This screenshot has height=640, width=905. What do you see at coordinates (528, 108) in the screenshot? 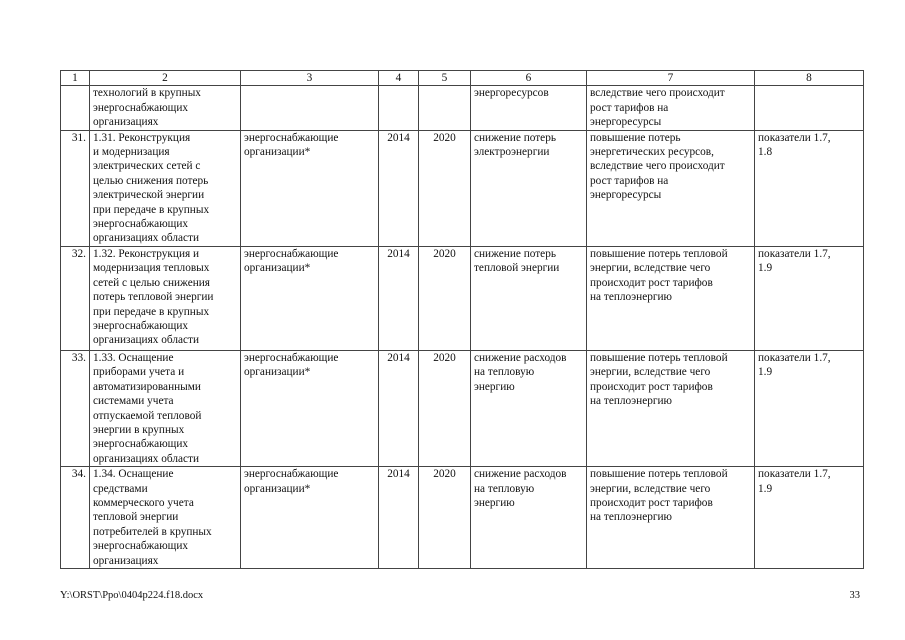
I see `expected-result: энергоресурсов` at bounding box center [528, 108].